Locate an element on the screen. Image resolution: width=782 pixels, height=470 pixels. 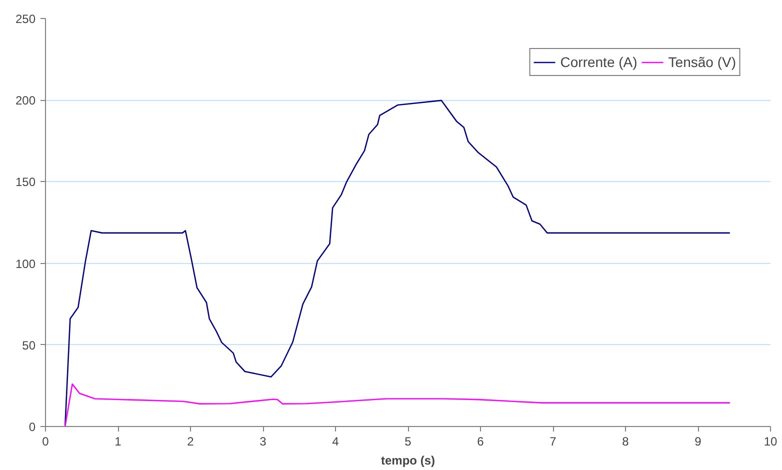
x-tick-label: 10 is located at coordinates (771, 441).